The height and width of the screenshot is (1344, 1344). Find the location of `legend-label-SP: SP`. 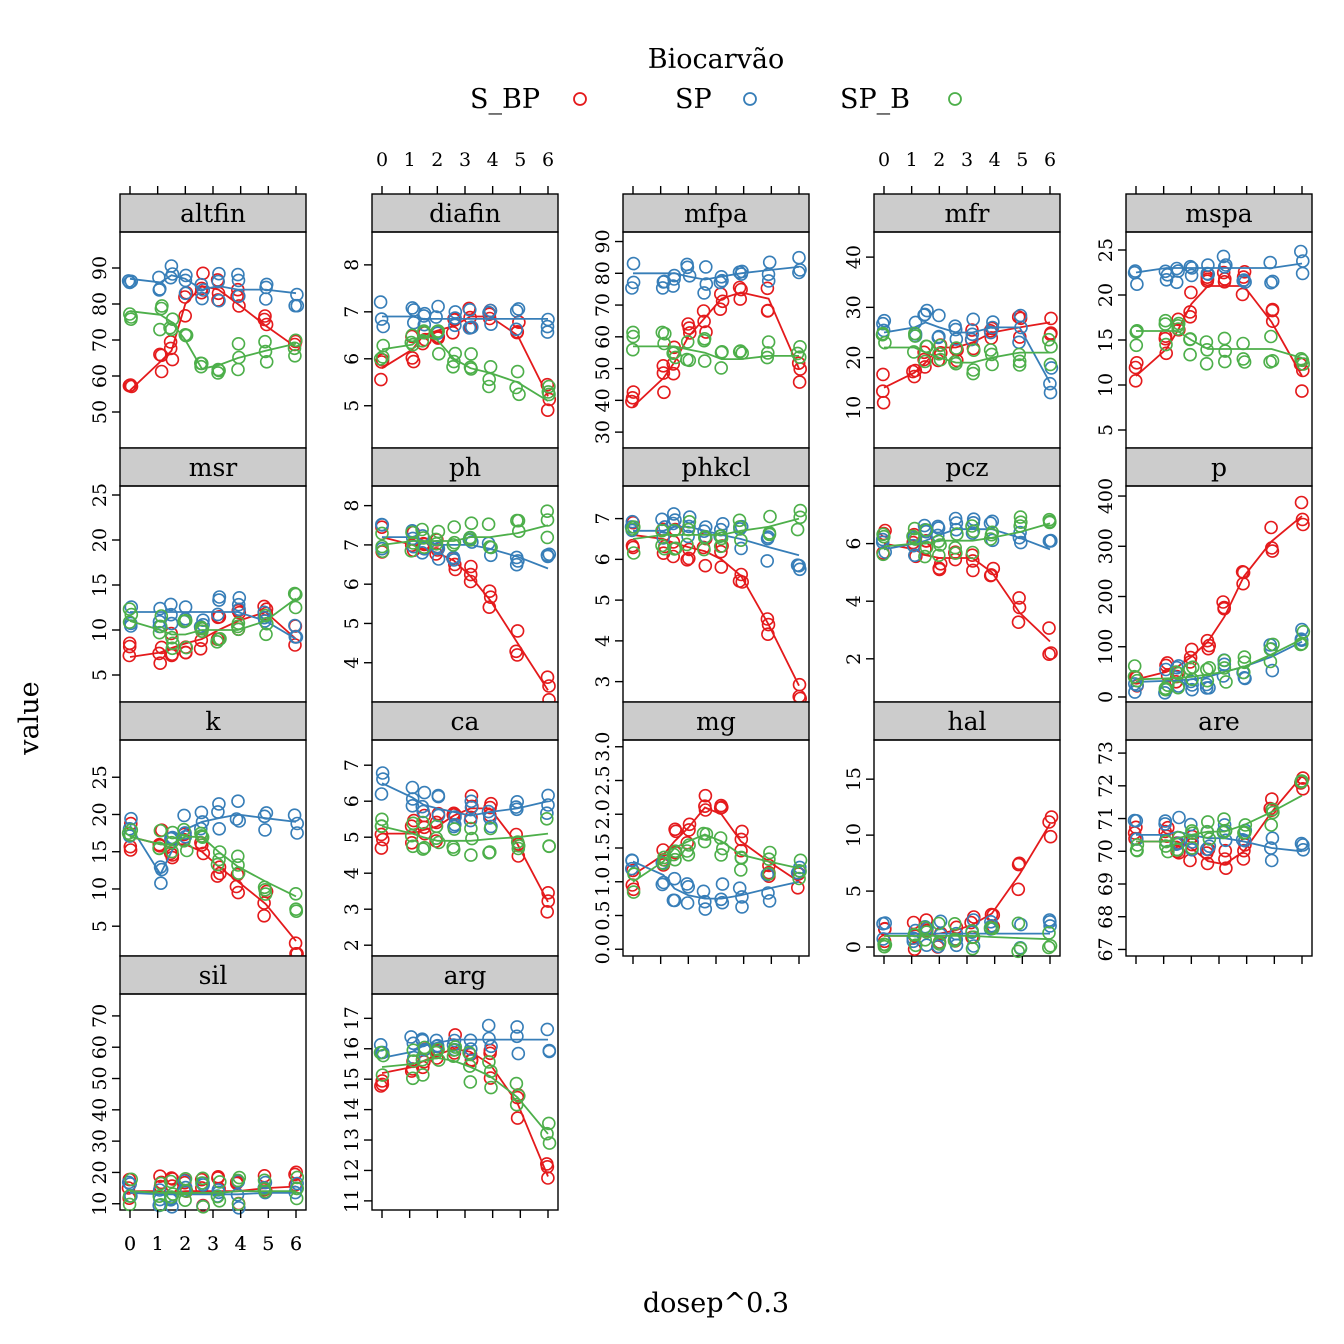

legend-label-SP: SP is located at coordinates (693, 99).